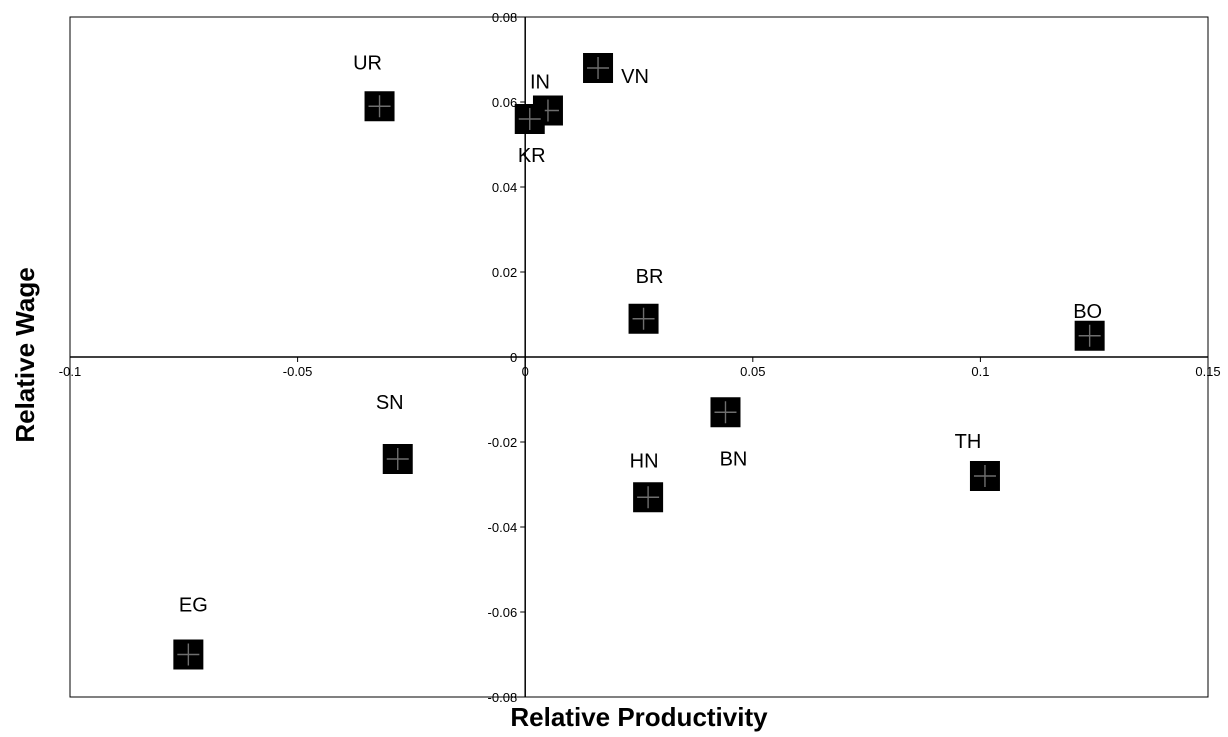 The image size is (1228, 737). Describe the element at coordinates (616, 70) in the screenshot. I see `data-point-vn: VN` at that location.